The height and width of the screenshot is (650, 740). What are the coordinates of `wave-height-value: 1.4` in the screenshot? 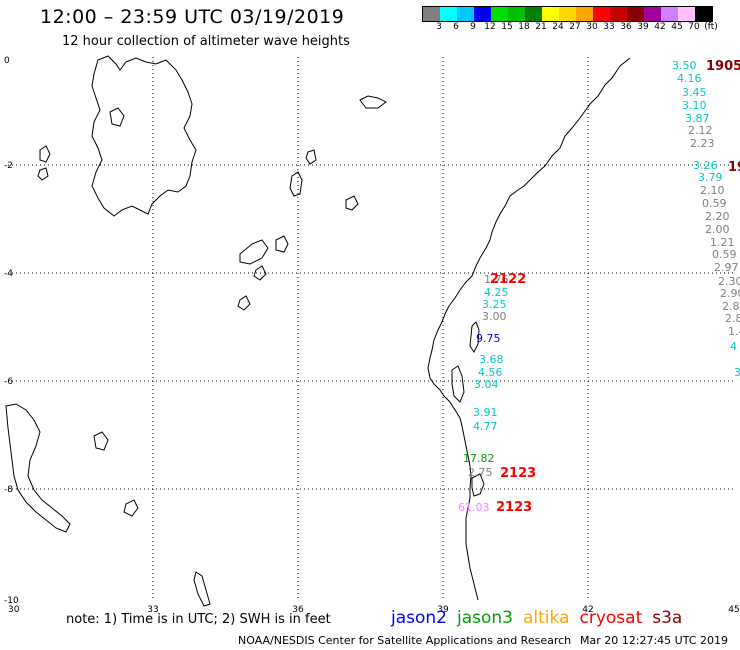 It's located at (734, 331).